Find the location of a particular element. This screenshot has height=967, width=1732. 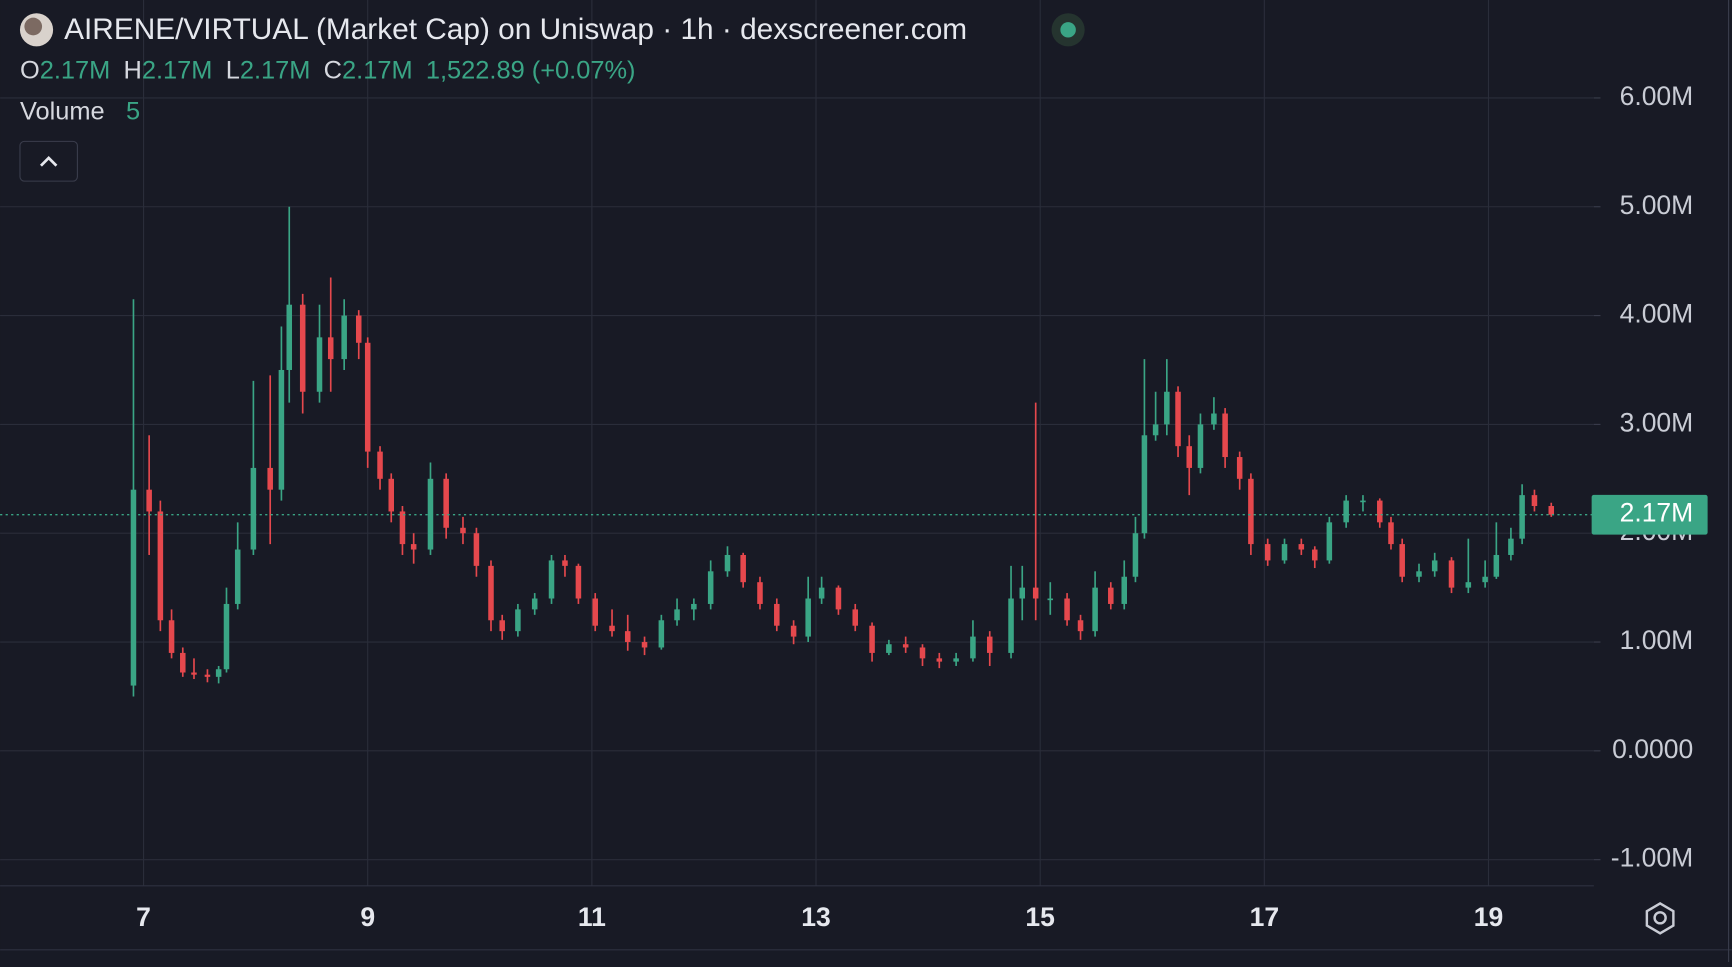

y-tick-label: 3.00M is located at coordinates (1657, 422).